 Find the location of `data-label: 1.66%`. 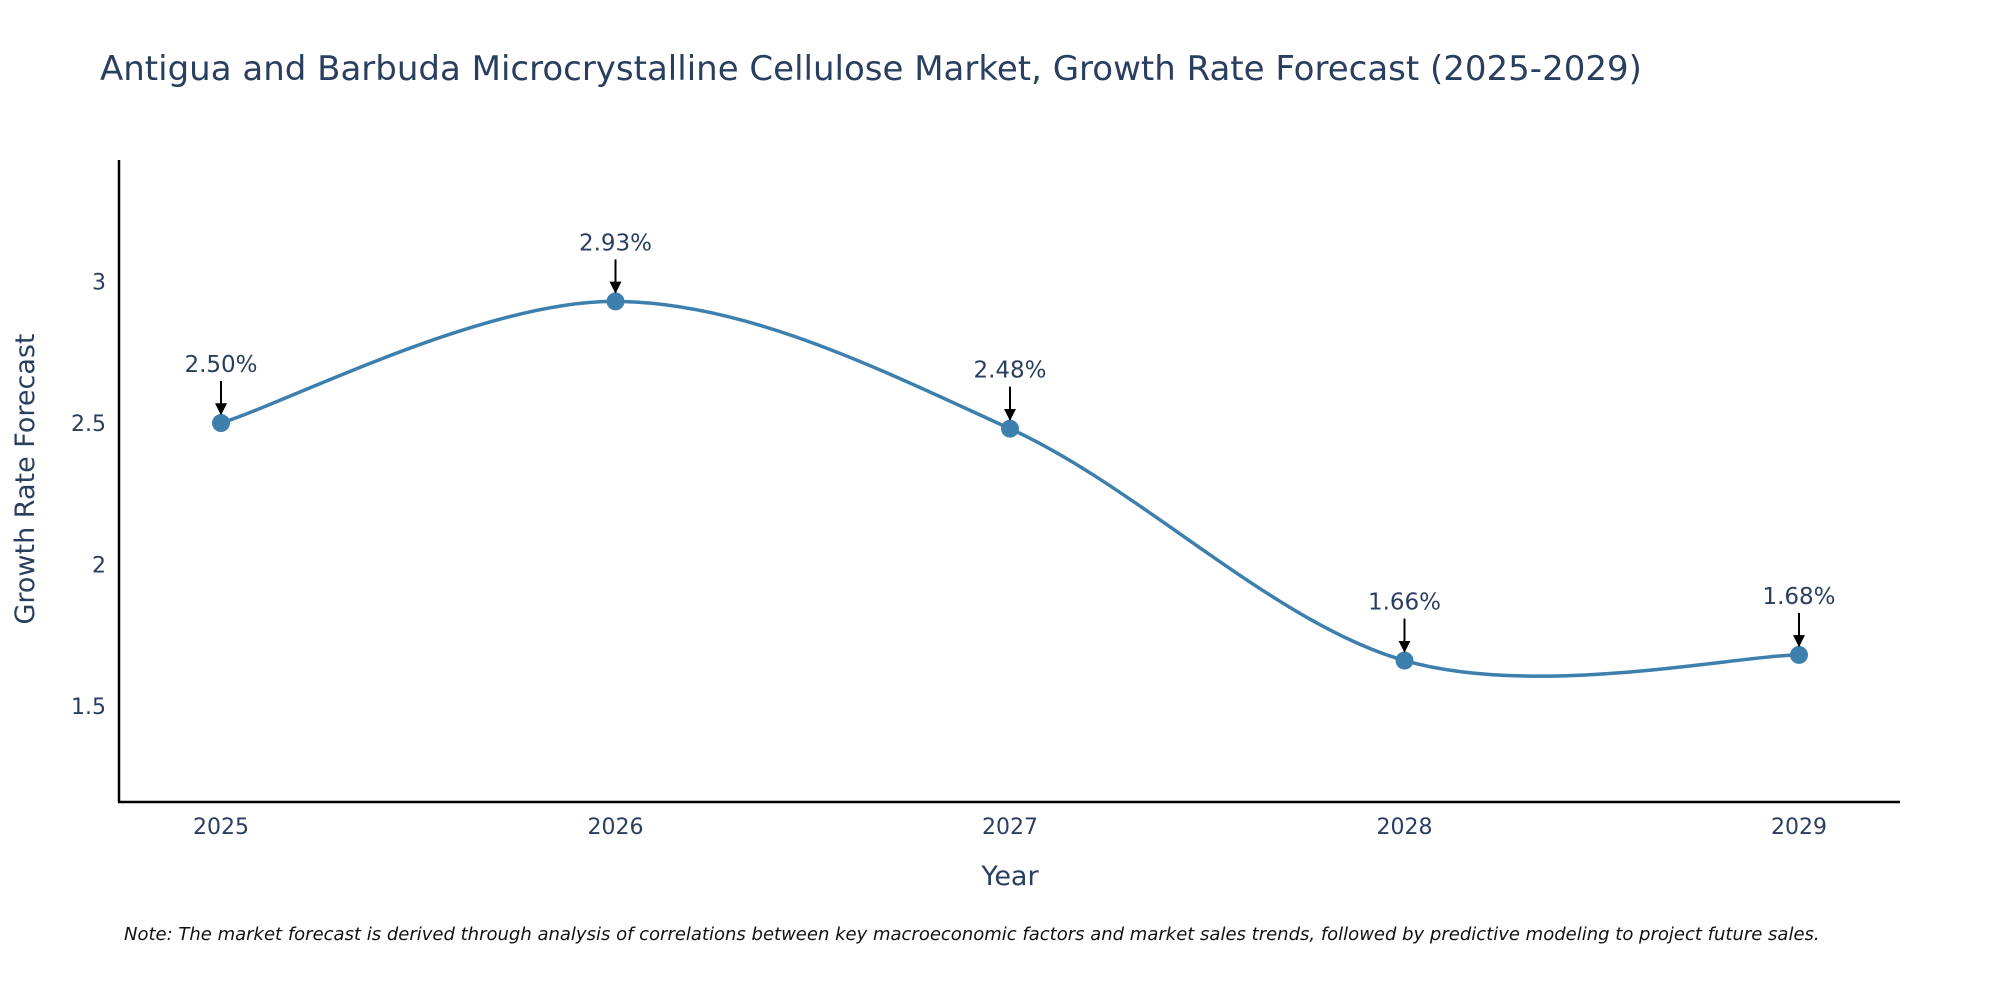

data-label: 1.66% is located at coordinates (1404, 603).